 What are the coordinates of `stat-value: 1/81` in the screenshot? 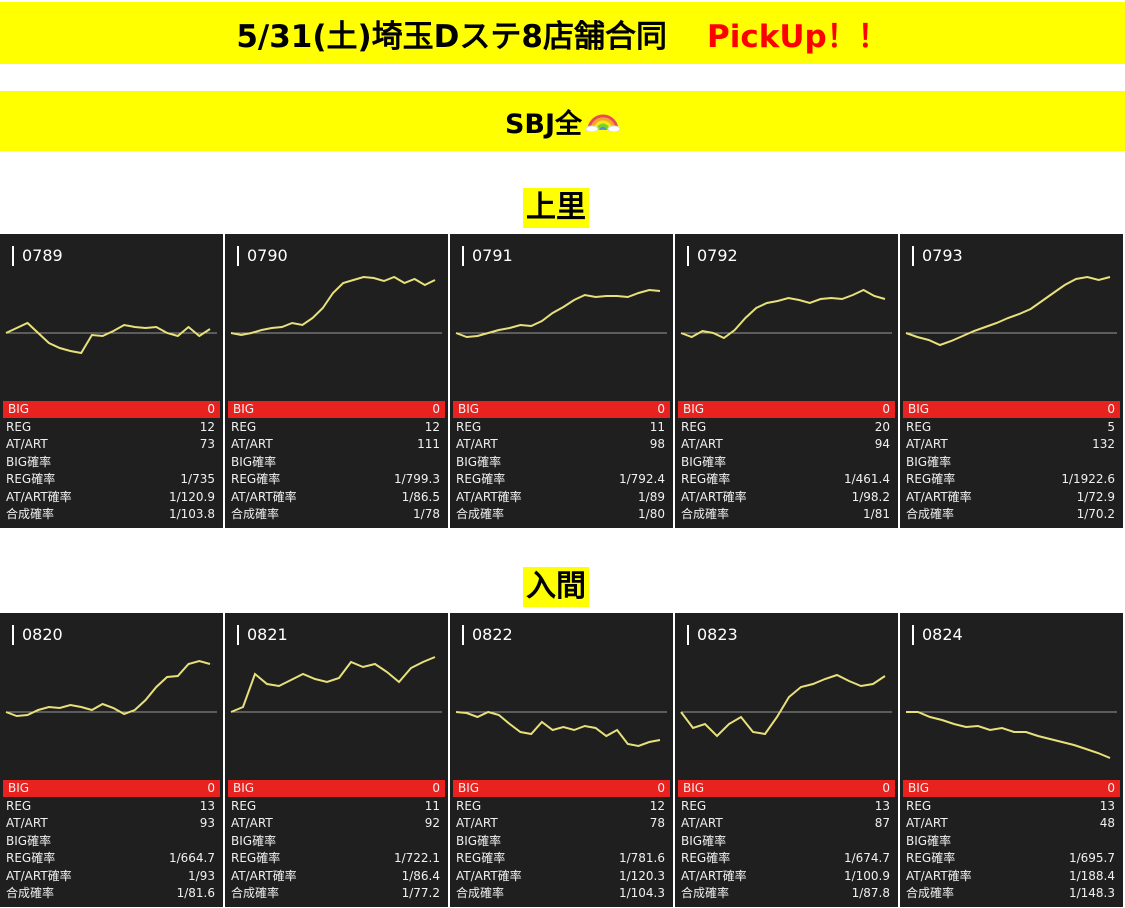 It's located at (876, 514).